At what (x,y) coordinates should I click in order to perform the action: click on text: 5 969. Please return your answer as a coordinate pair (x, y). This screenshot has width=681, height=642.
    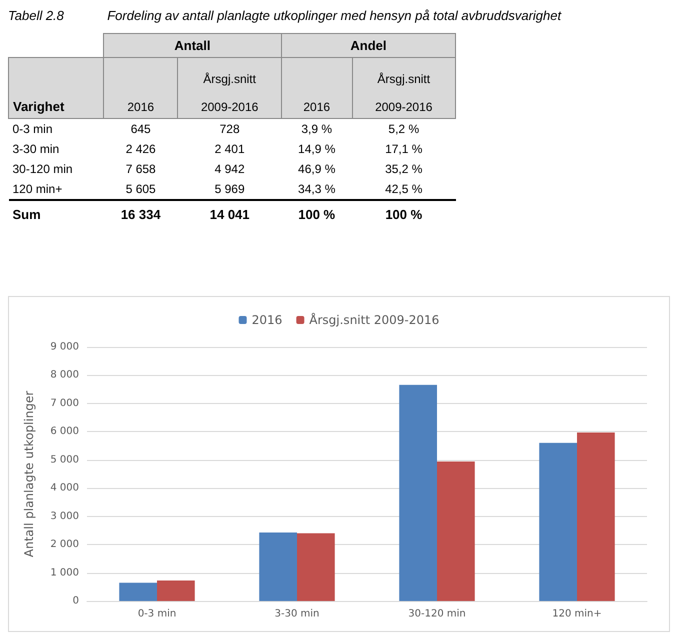
    Looking at the image, I should click on (229, 189).